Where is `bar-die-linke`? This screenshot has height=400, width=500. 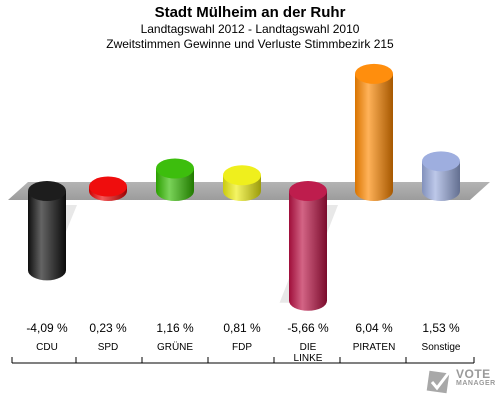
bar-die-linke is located at coordinates (308, 246).